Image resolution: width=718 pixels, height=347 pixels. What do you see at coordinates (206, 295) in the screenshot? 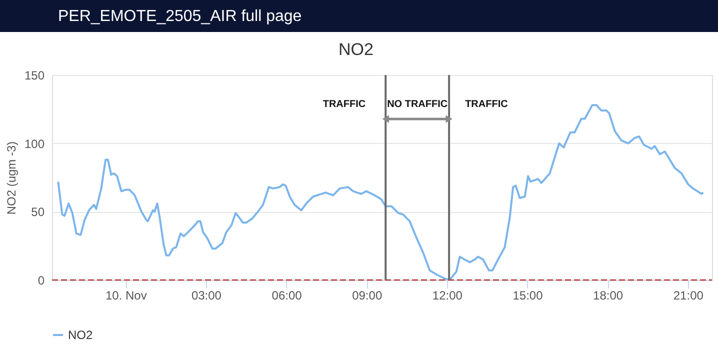
I see `x-tick-label: 03:00` at bounding box center [206, 295].